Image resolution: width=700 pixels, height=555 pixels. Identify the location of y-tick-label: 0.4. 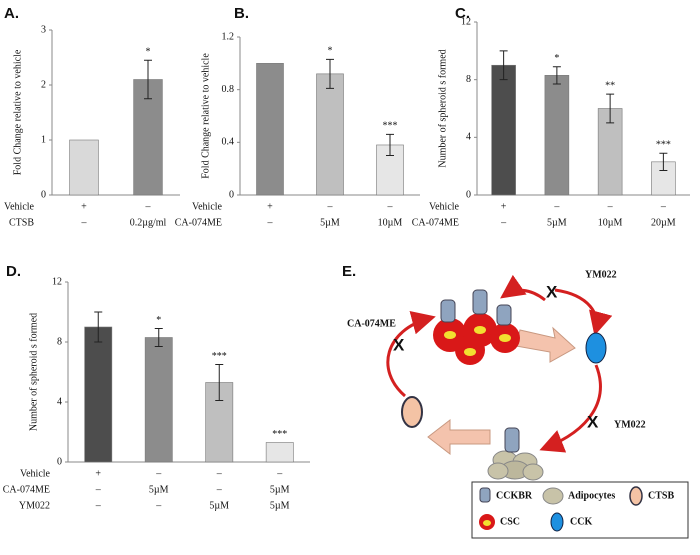
(228, 142).